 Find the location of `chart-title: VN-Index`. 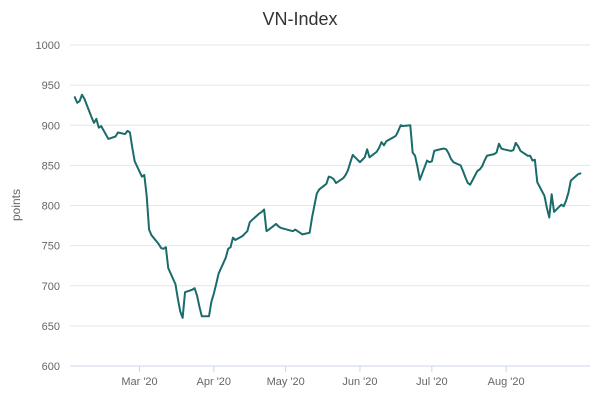

chart-title: VN-Index is located at coordinates (299, 19).